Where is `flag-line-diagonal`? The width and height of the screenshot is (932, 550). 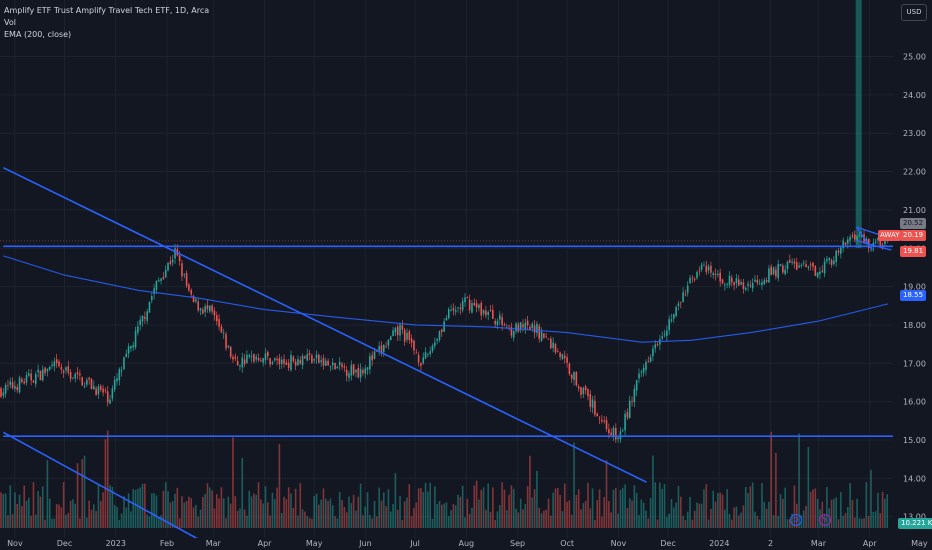 flag-line-diagonal is located at coordinates (864, 238).